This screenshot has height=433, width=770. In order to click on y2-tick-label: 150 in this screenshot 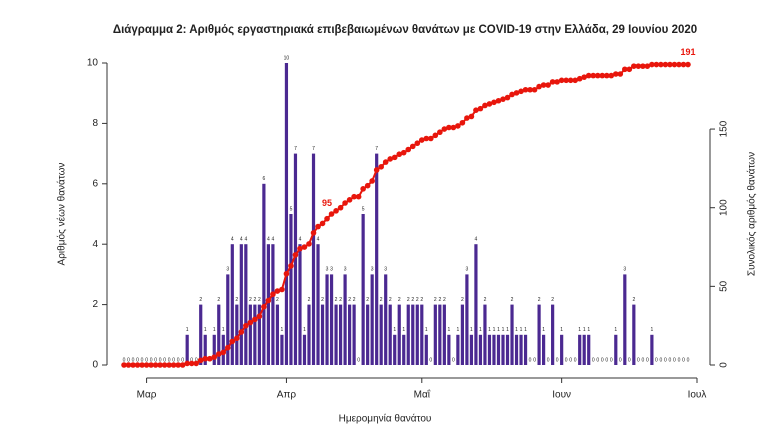, I will do `click(724, 128)`.